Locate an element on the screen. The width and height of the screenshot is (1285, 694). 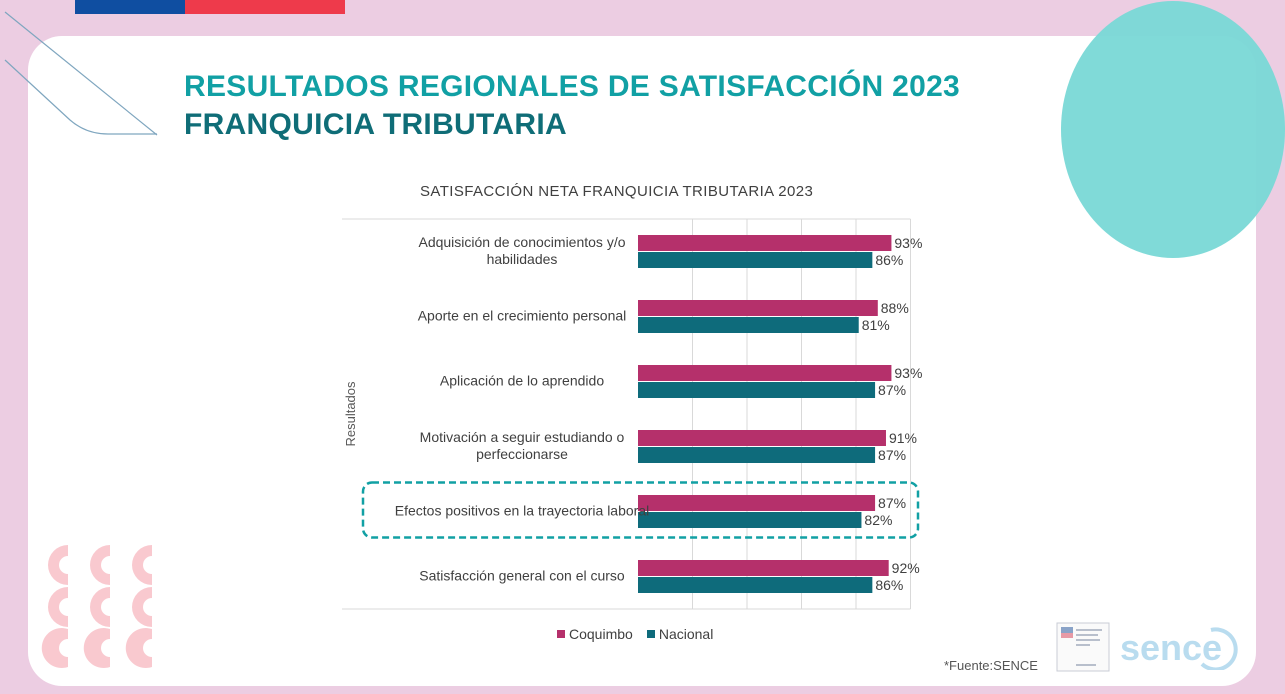
top-bar-blue is located at coordinates (130, 7).